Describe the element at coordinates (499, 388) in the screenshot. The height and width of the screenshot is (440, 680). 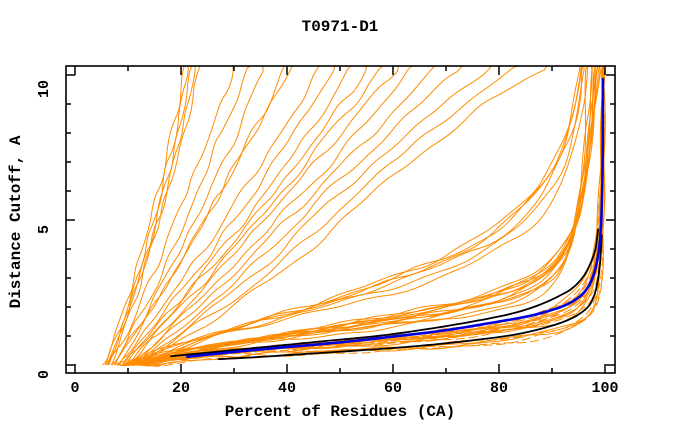
I see `x-tick-label: 80` at that location.